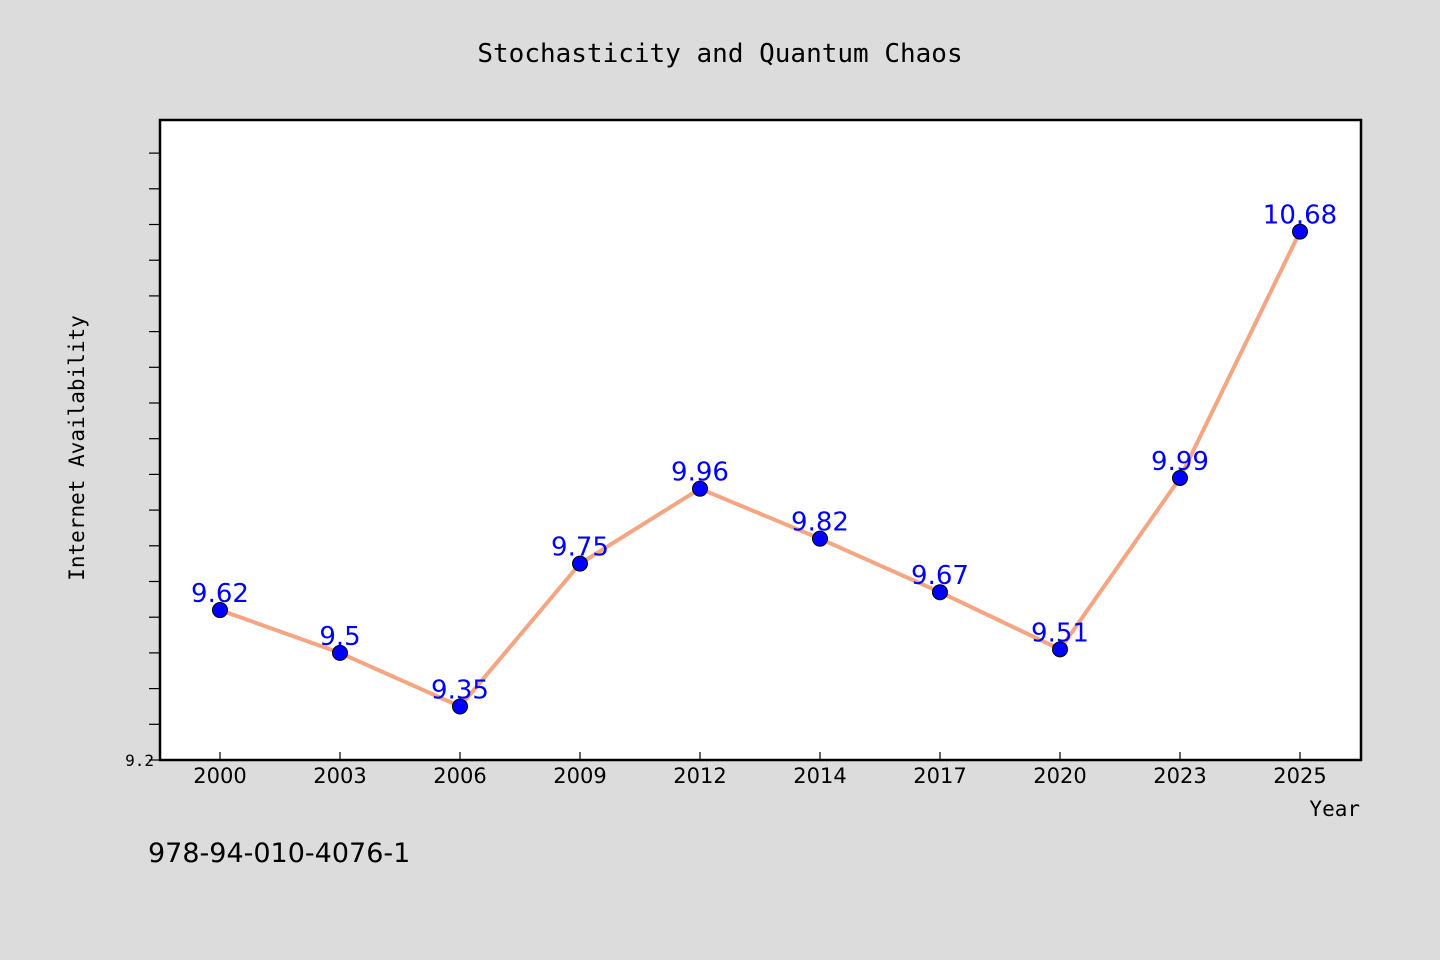 The height and width of the screenshot is (960, 1440). Describe the element at coordinates (819, 776) in the screenshot. I see `x-tick-label: 2014` at that location.